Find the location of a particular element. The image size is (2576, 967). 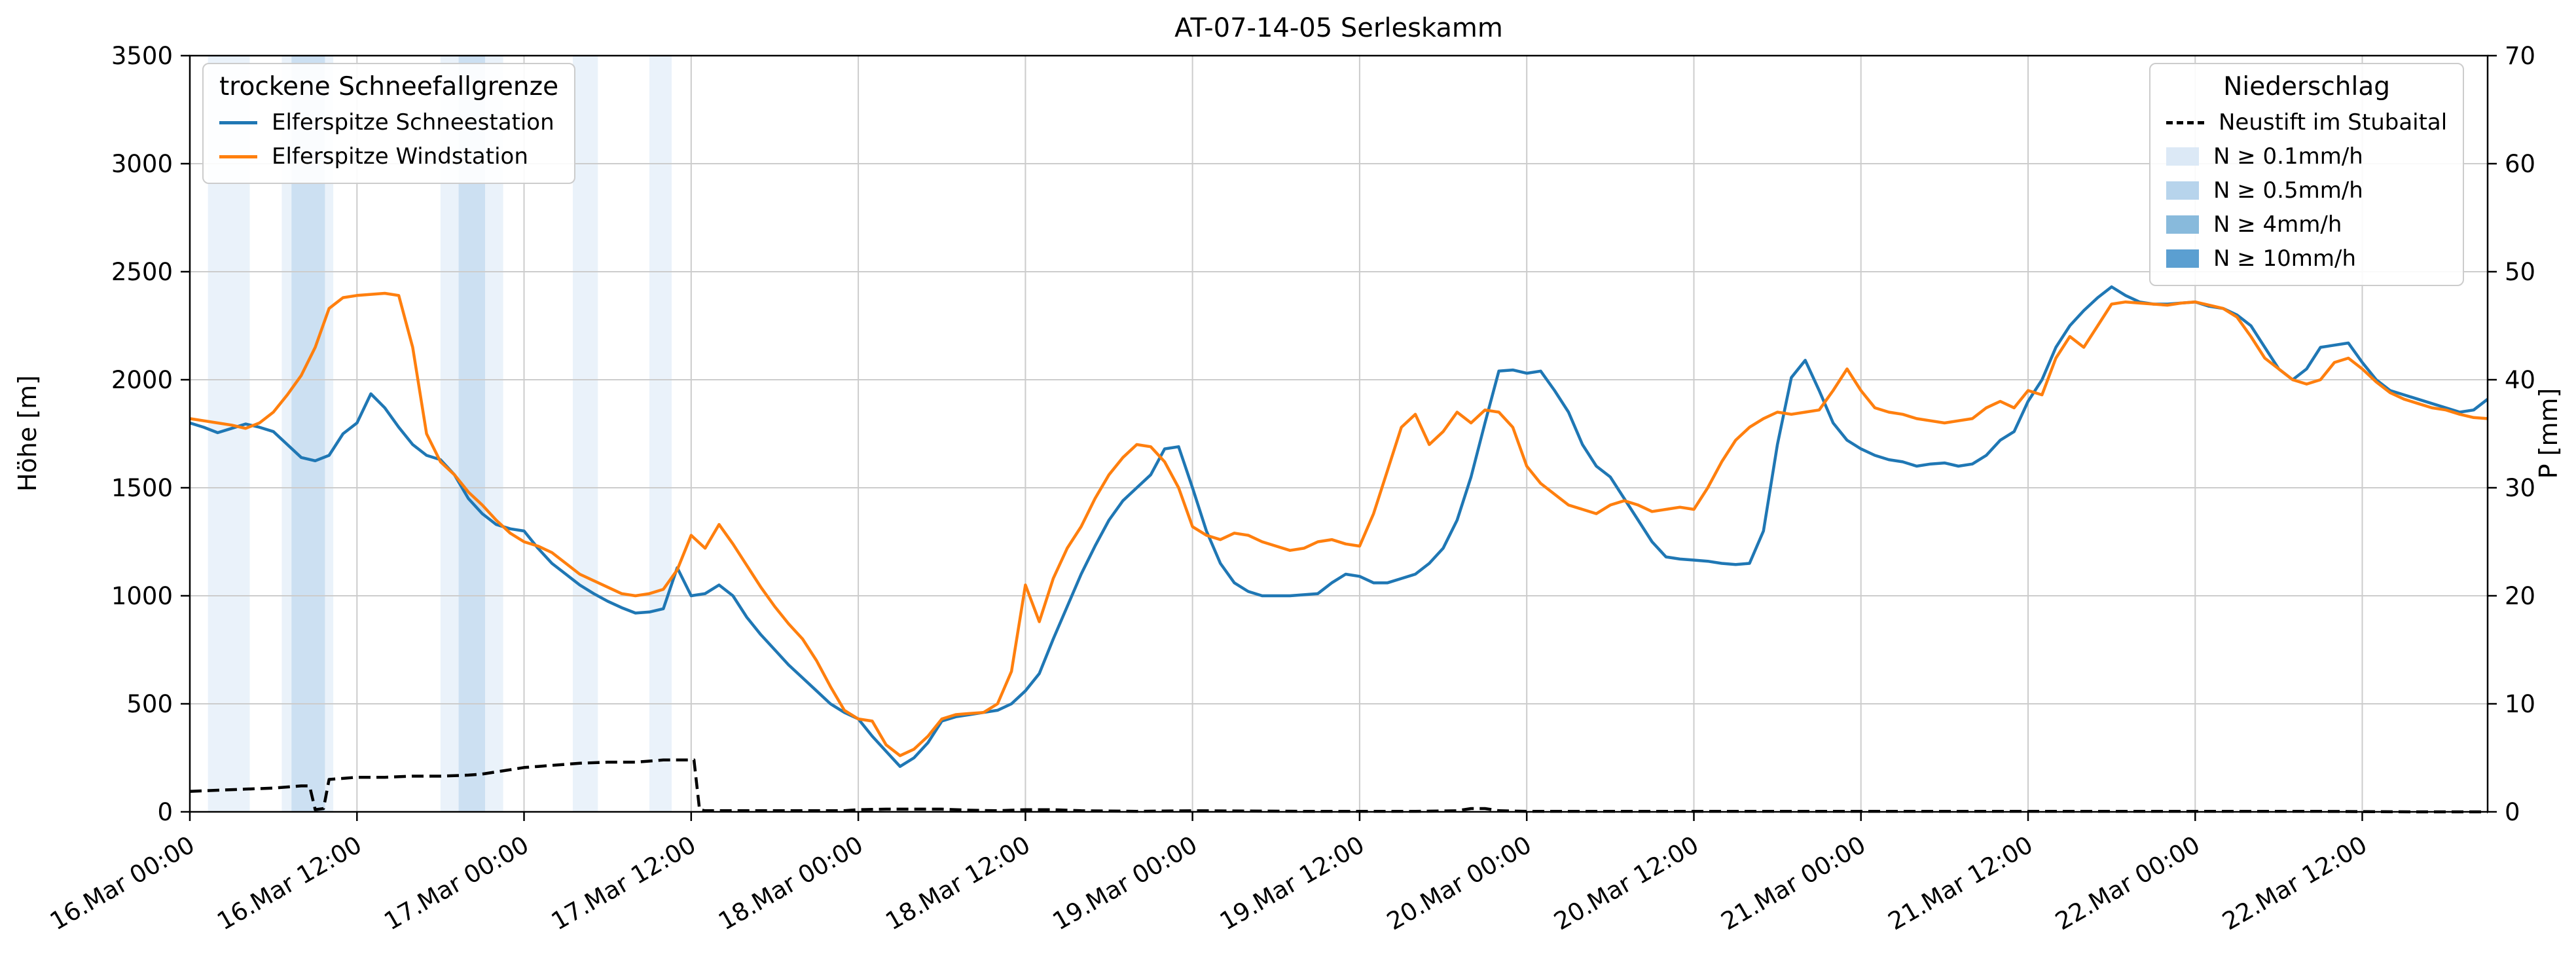

legend-label-band-4: N ≥ 4mm/h is located at coordinates (2277, 224).